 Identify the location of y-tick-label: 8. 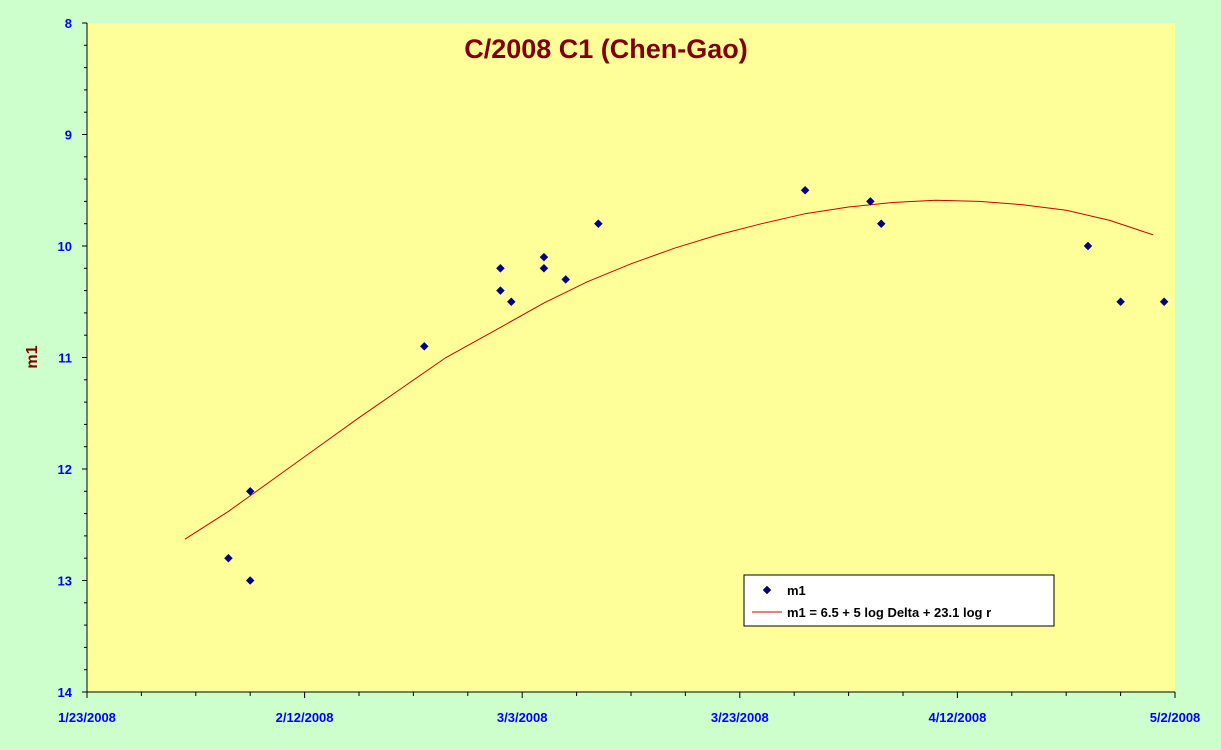
(68, 23).